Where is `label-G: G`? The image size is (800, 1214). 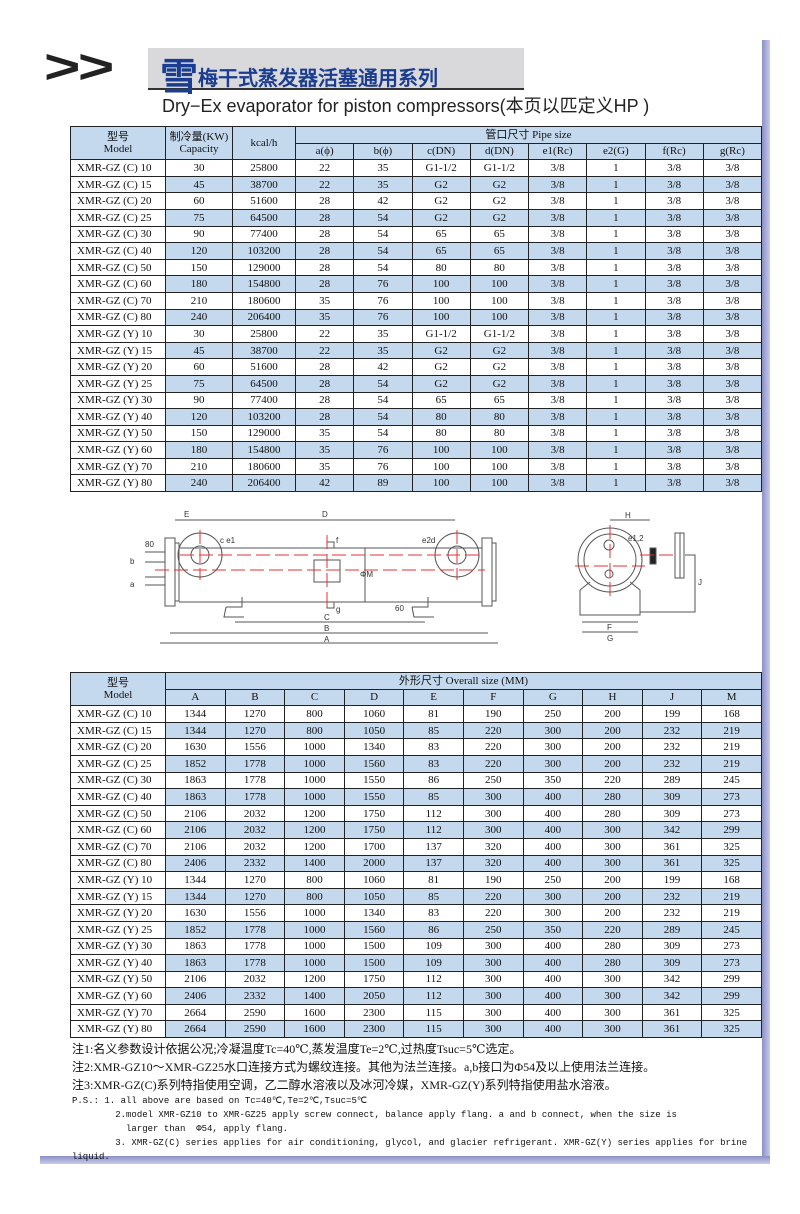
label-G: G is located at coordinates (610, 638).